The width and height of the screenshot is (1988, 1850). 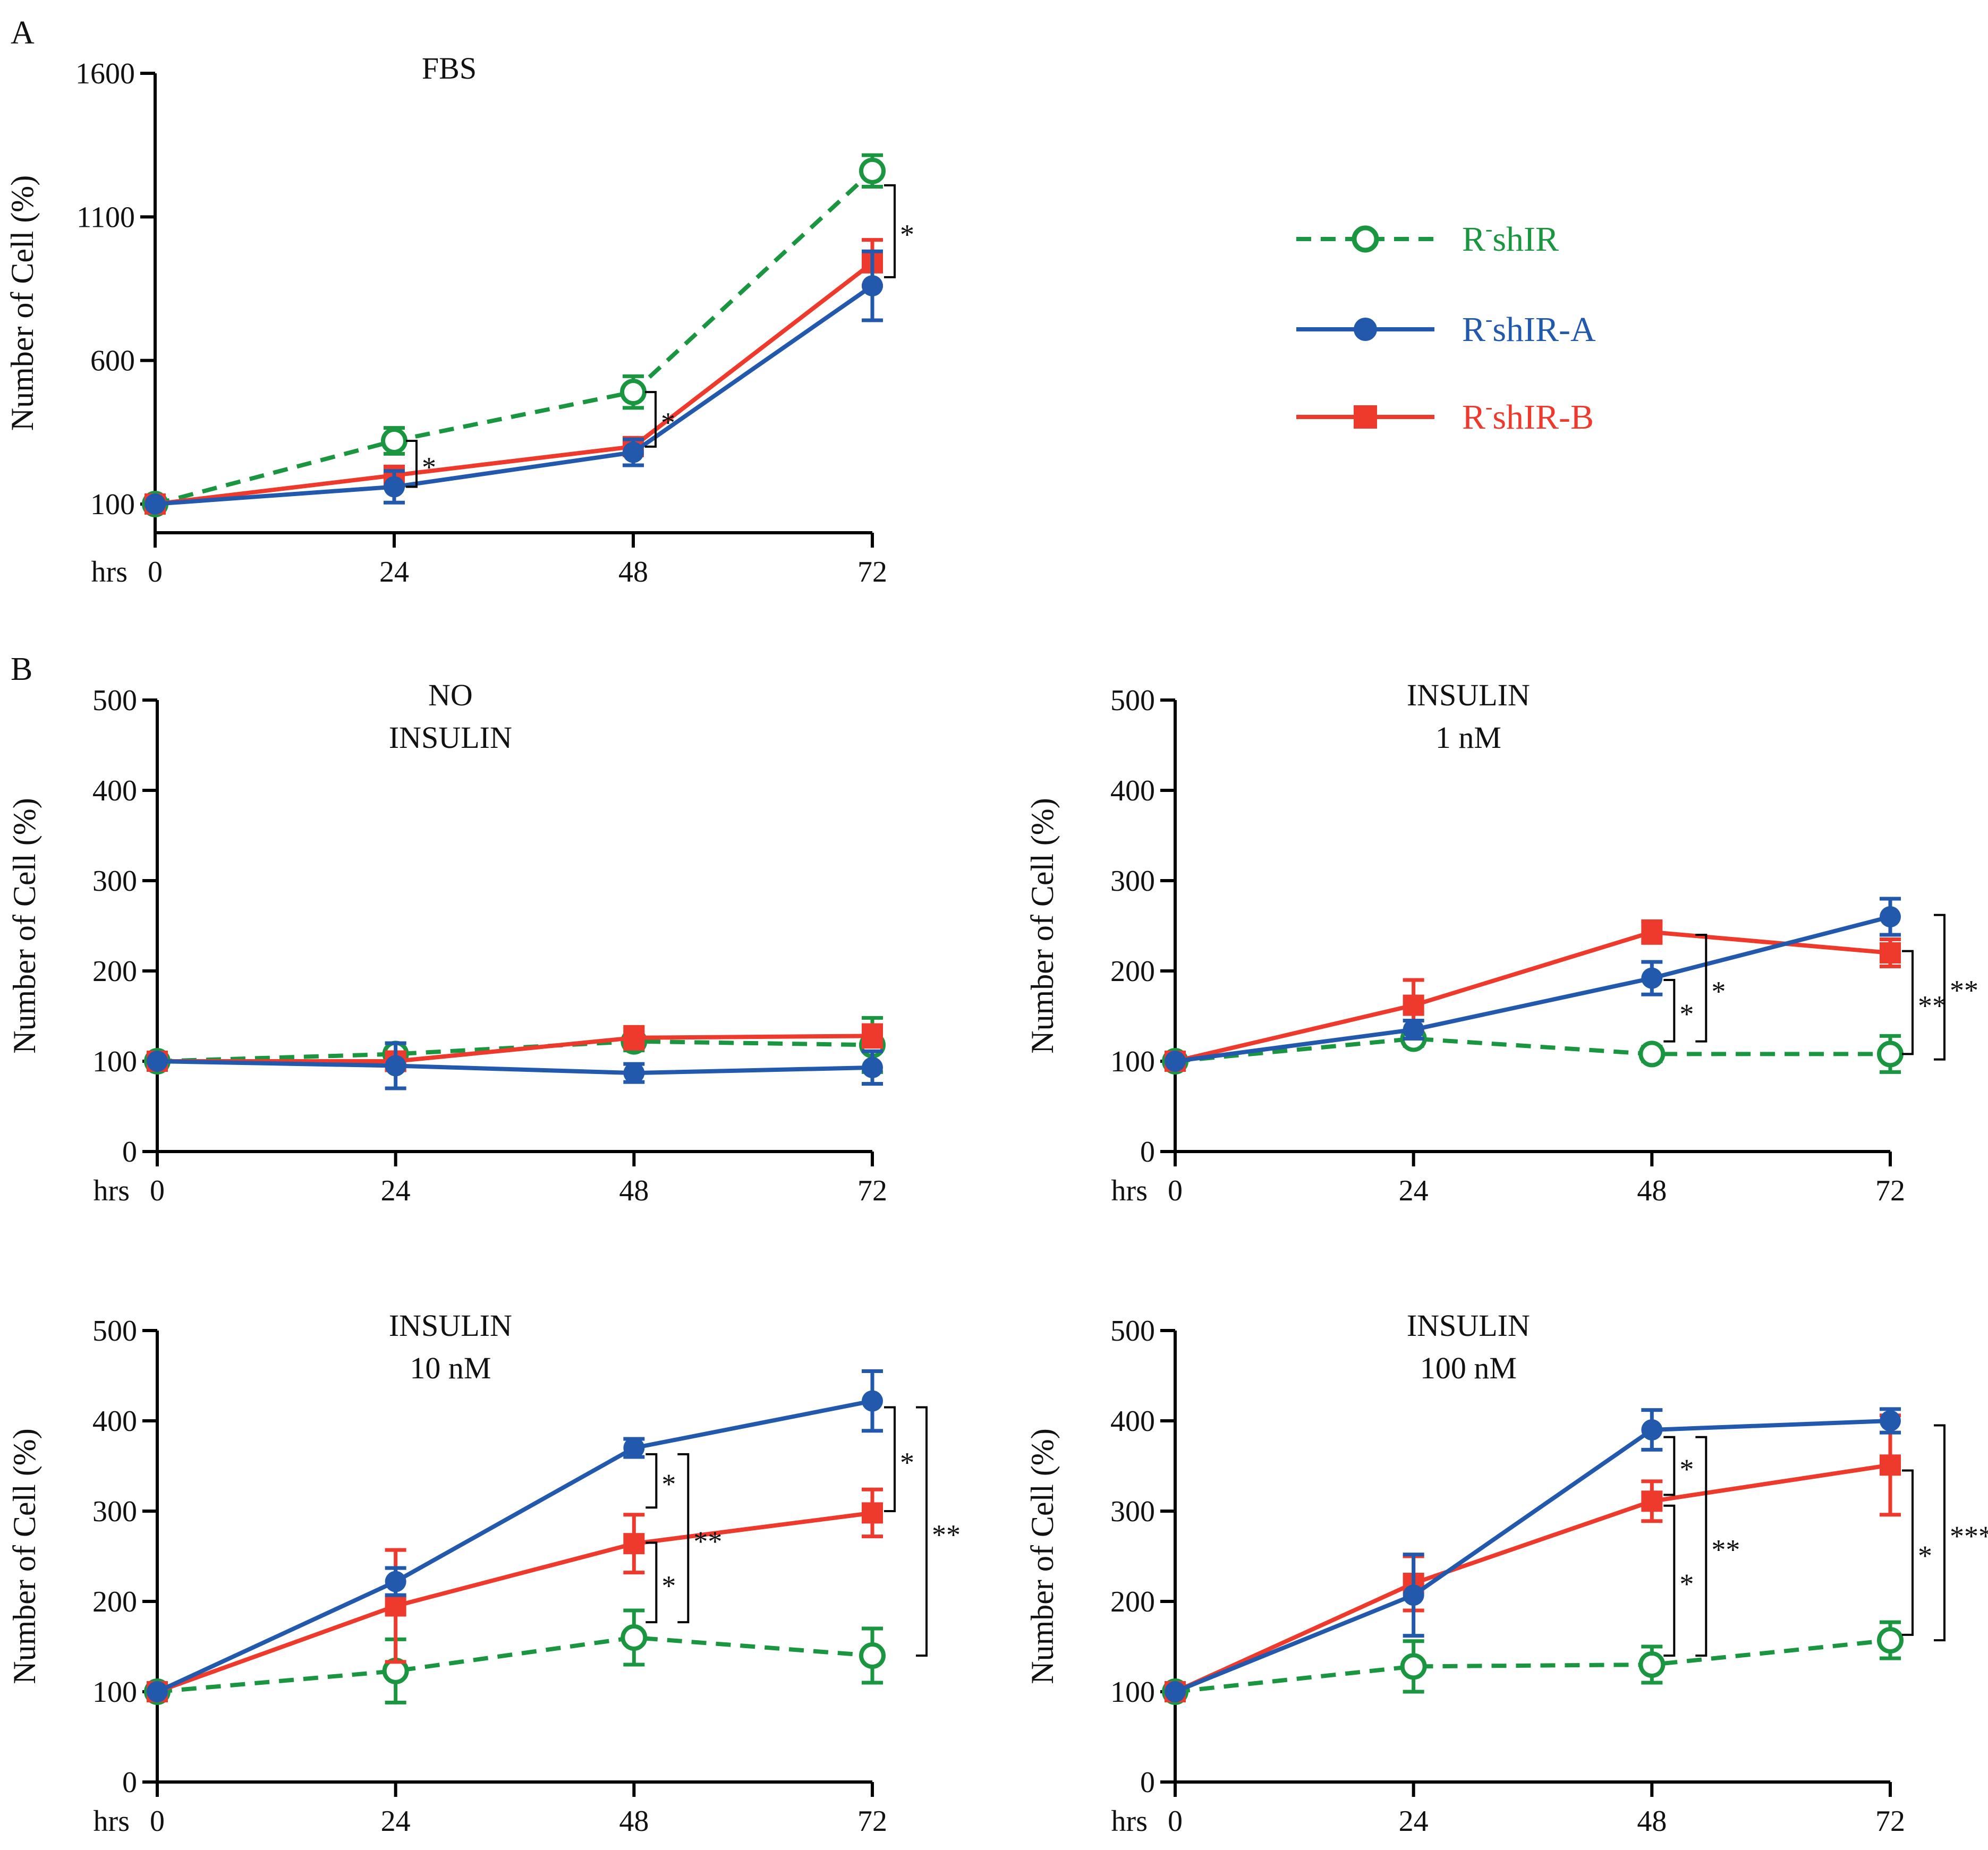 I want to click on legend-marker-open-circle, so click(x=1365, y=239).